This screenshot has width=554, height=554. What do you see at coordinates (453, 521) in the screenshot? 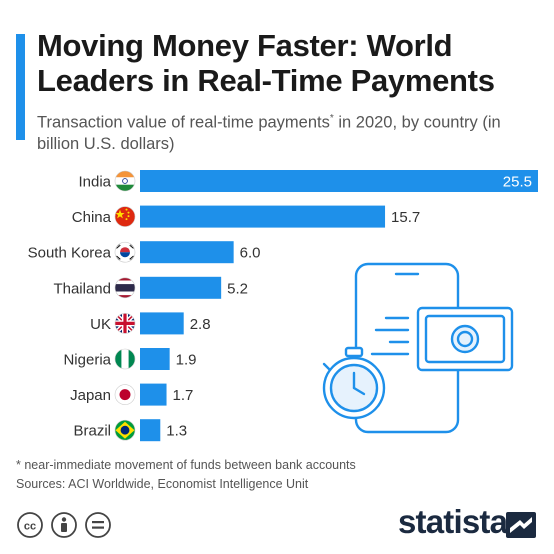
I see `statista-logo-text: statista` at bounding box center [453, 521].